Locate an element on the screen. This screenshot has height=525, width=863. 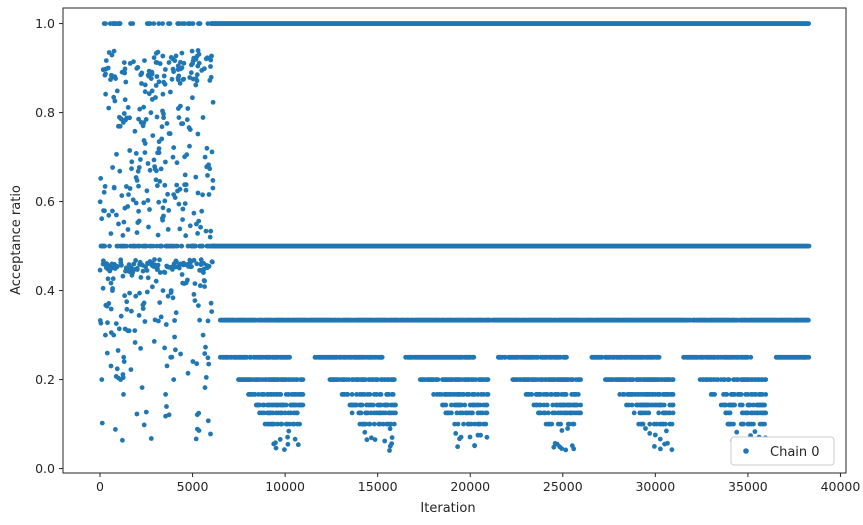
x-axis-label: Iteration is located at coordinates (447, 508).